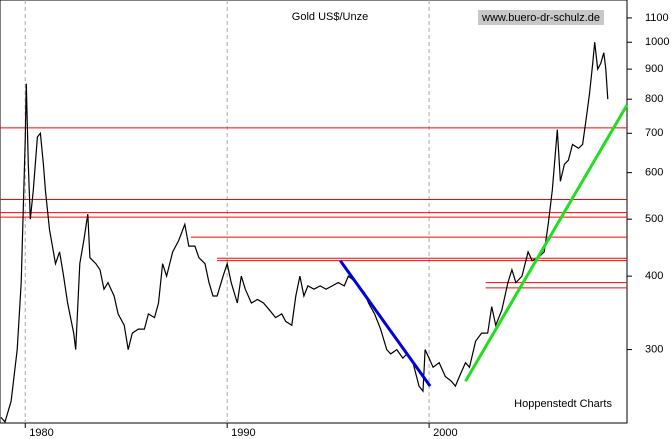 This screenshot has height=439, width=672. Describe the element at coordinates (563, 404) in the screenshot. I see `credit: Hoppenstedt Charts` at that location.